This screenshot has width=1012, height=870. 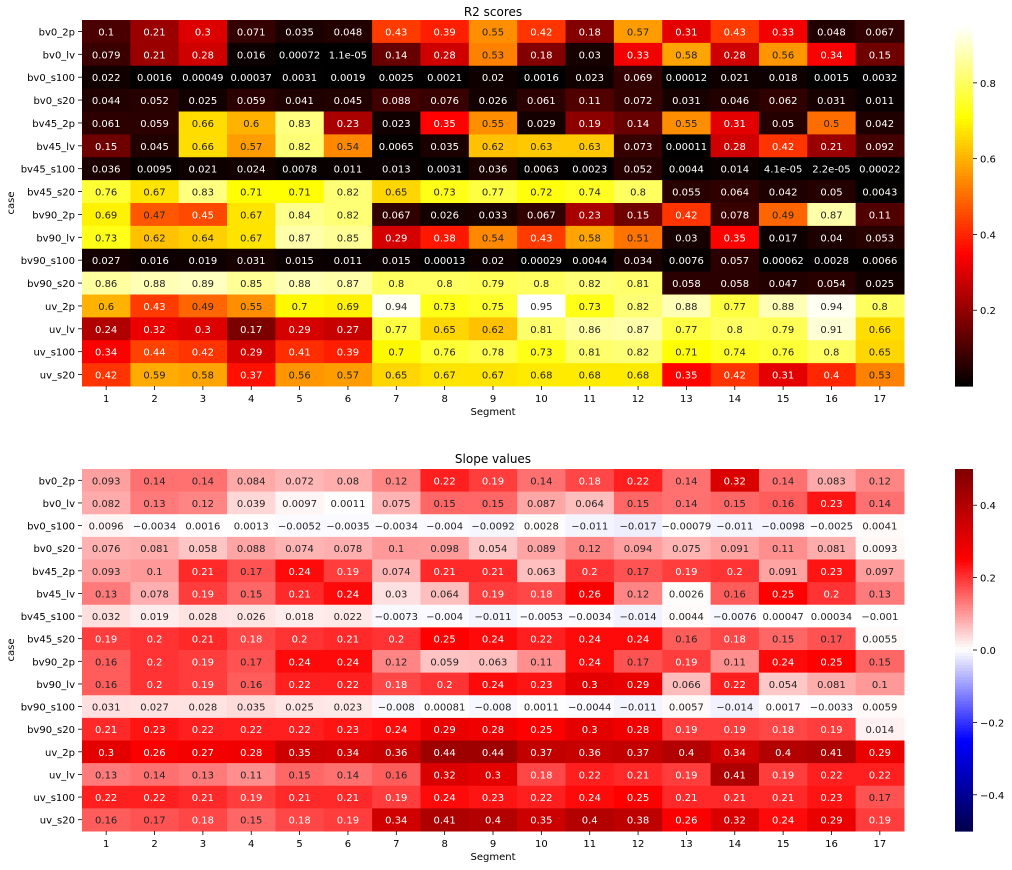 What do you see at coordinates (493, 821) in the screenshot?
I see `cell-value-label: 0.4` at bounding box center [493, 821].